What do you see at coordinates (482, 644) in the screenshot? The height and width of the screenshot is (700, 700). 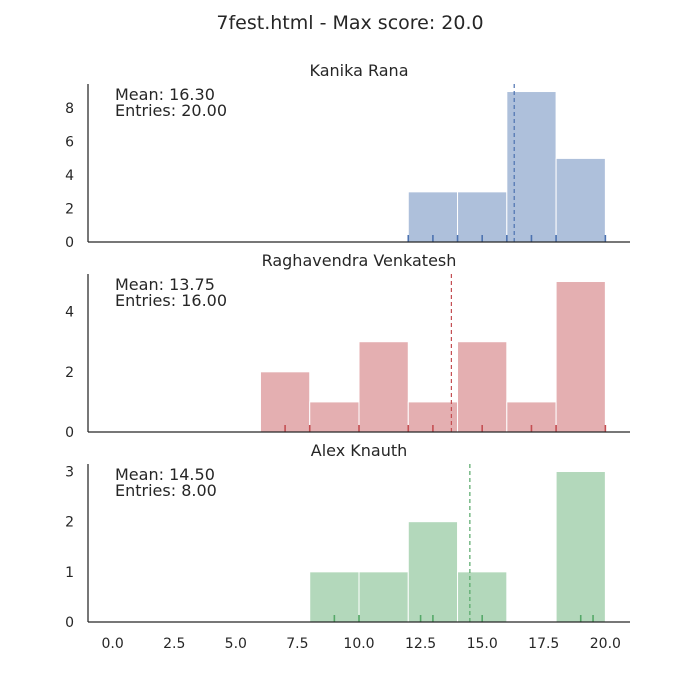 I see `x-tick-label: 15.0` at bounding box center [482, 644].